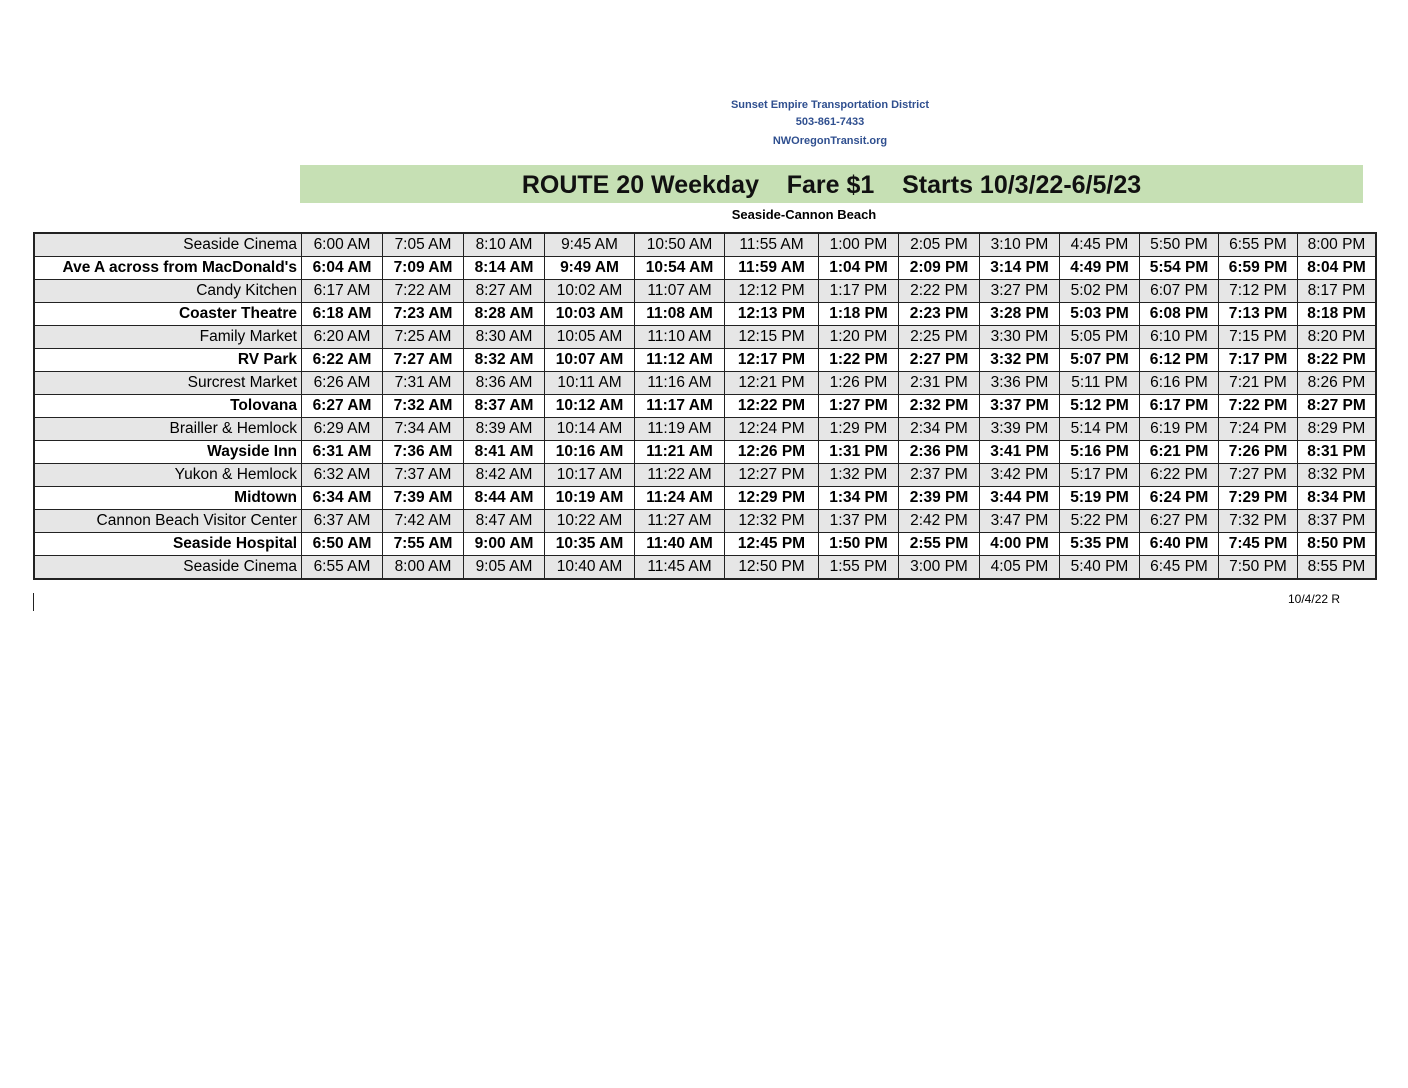 The width and height of the screenshot is (1408, 1088). I want to click on departure-time: 12:26 PM, so click(771, 452).